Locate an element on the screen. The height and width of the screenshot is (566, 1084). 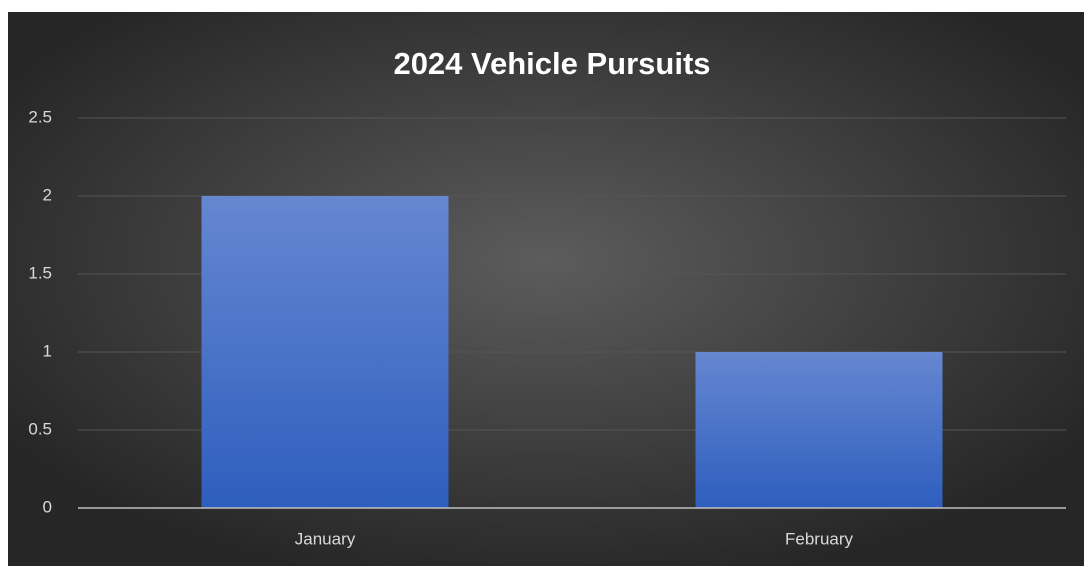
y-tick-label: 2.5 is located at coordinates (40, 116).